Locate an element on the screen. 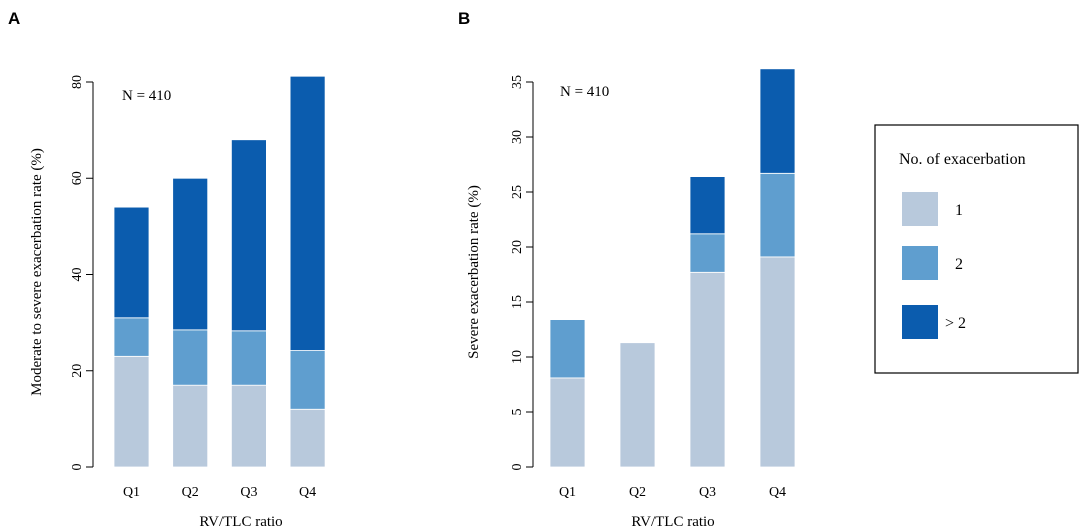  panel-b-y-tick-label: 10 is located at coordinates (517, 357).